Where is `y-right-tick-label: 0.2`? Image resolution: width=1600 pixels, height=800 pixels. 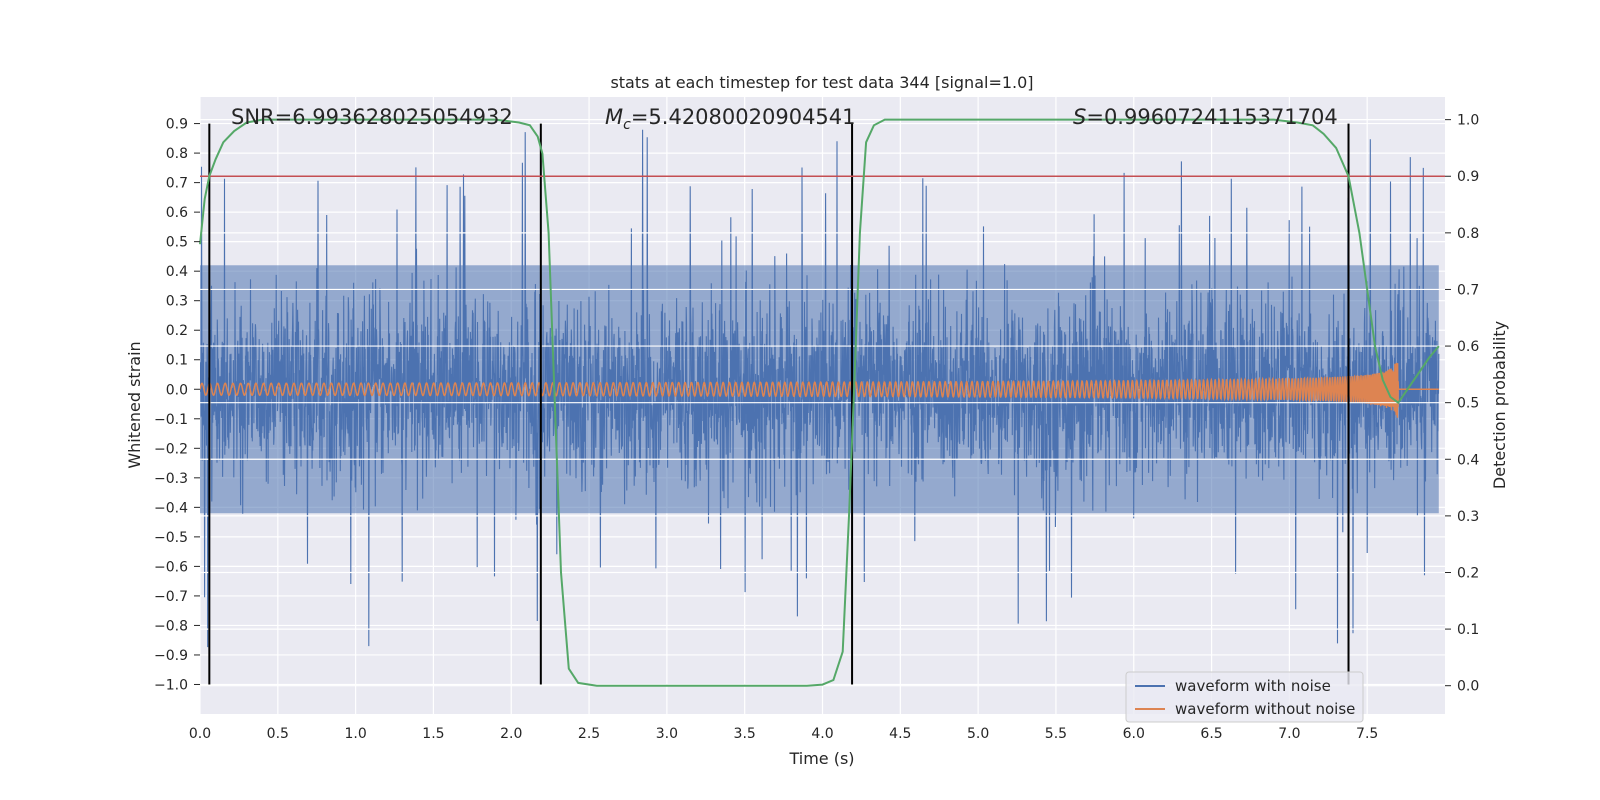
y-right-tick-label: 0.2 is located at coordinates (1468, 573).